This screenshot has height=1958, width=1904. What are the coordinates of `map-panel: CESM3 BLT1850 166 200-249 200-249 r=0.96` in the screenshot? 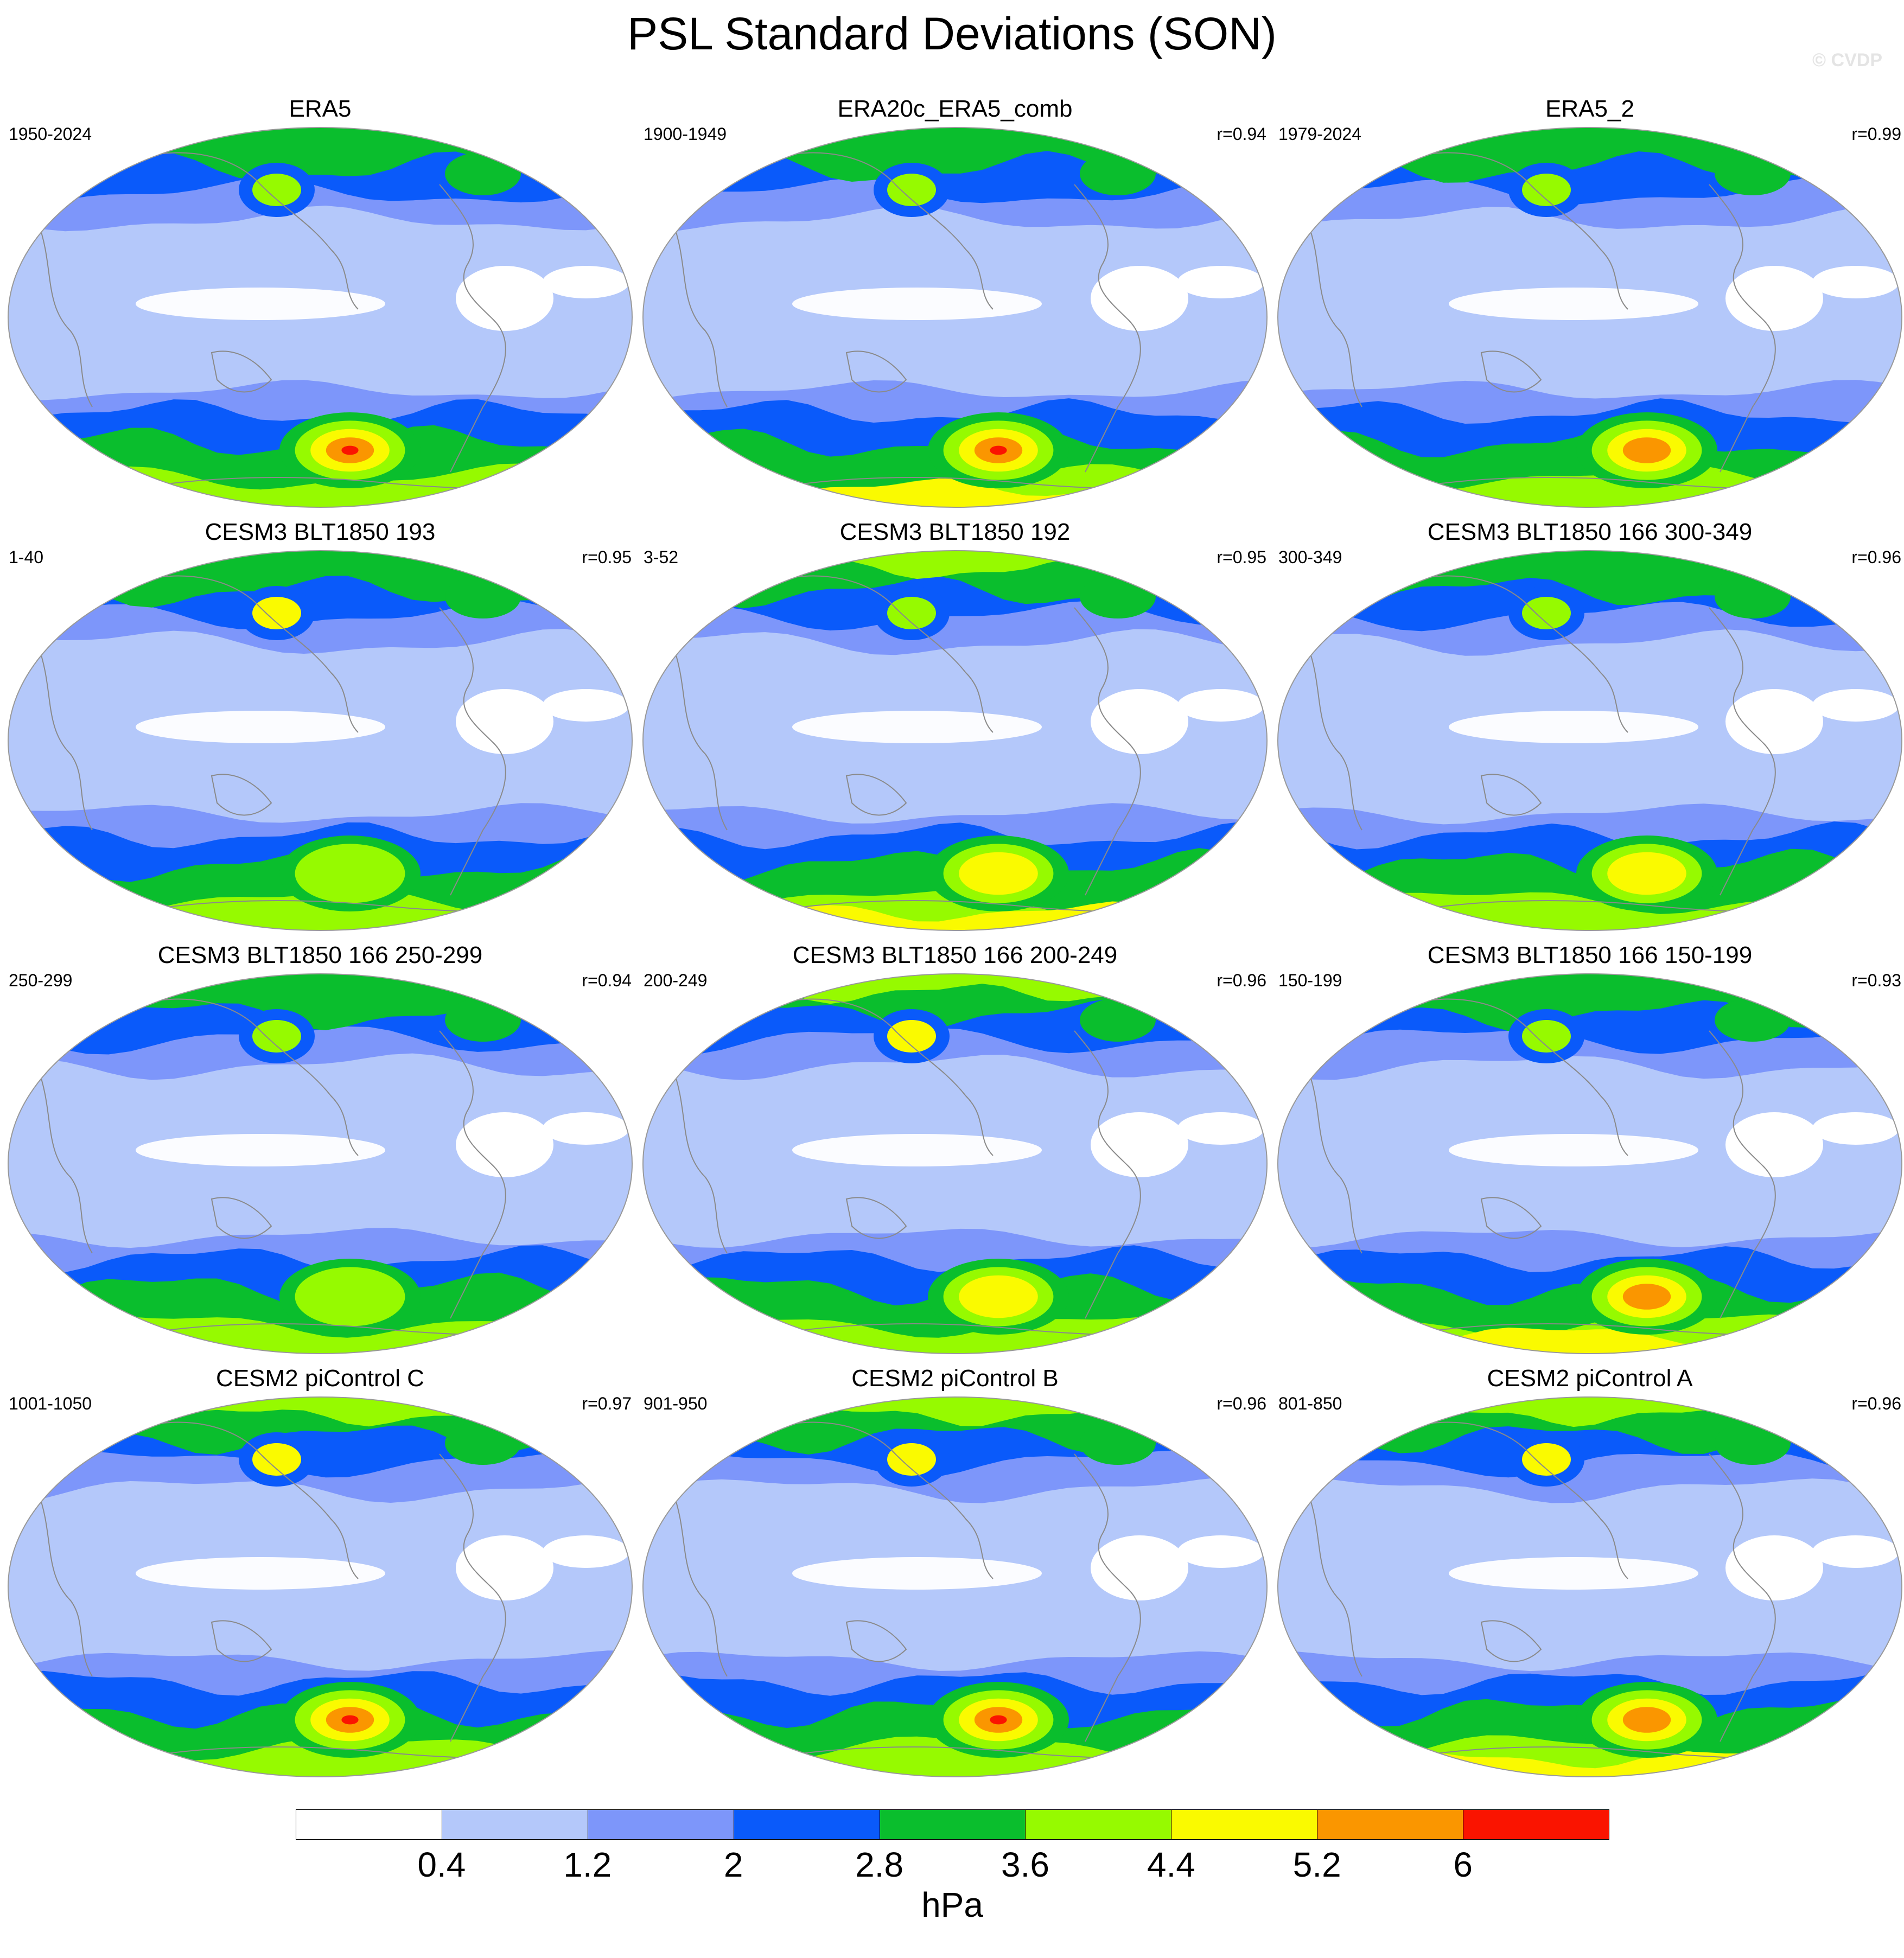 It's located at (955, 1155).